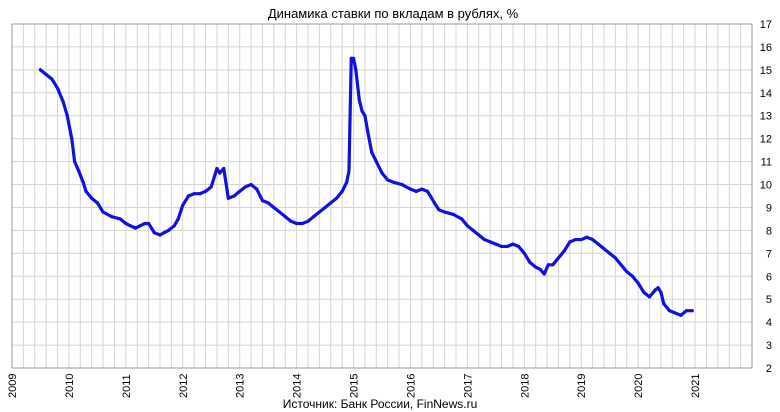  Describe the element at coordinates (766, 140) in the screenshot. I see `y-tick-label: 12` at that location.